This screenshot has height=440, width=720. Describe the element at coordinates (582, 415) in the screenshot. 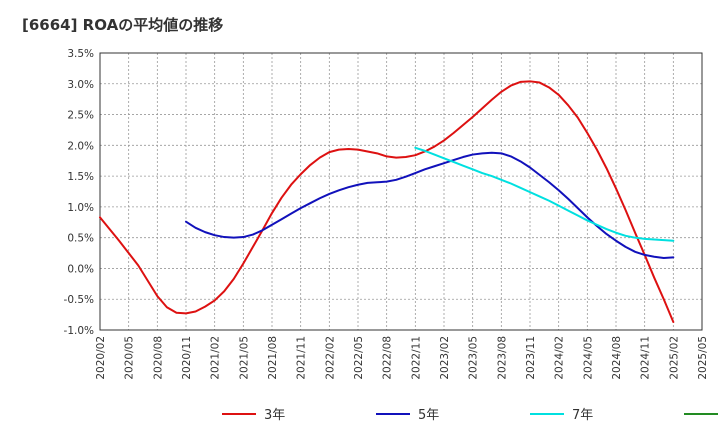

I see `legend-label-3: 7年` at that location.